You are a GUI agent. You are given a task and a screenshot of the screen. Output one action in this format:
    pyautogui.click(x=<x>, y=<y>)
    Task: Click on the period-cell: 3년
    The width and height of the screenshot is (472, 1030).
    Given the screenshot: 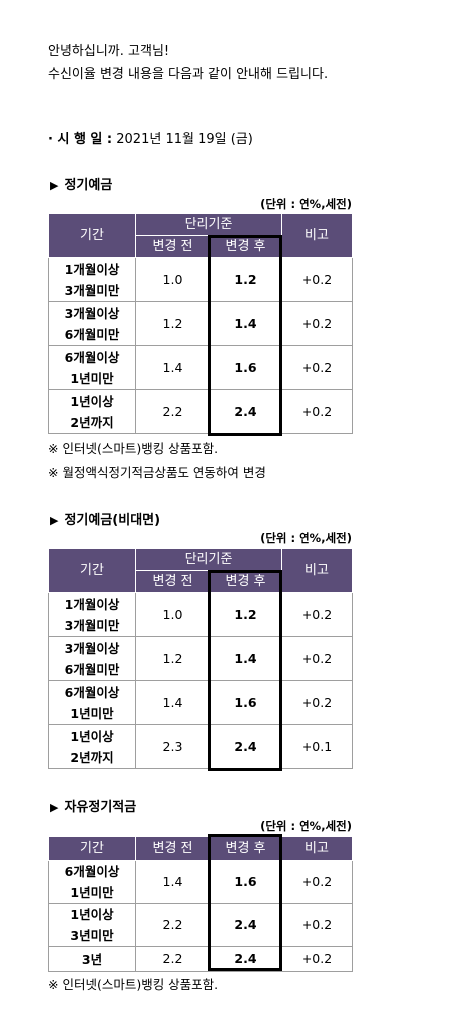 What is the action you would take?
    pyautogui.click(x=92, y=959)
    